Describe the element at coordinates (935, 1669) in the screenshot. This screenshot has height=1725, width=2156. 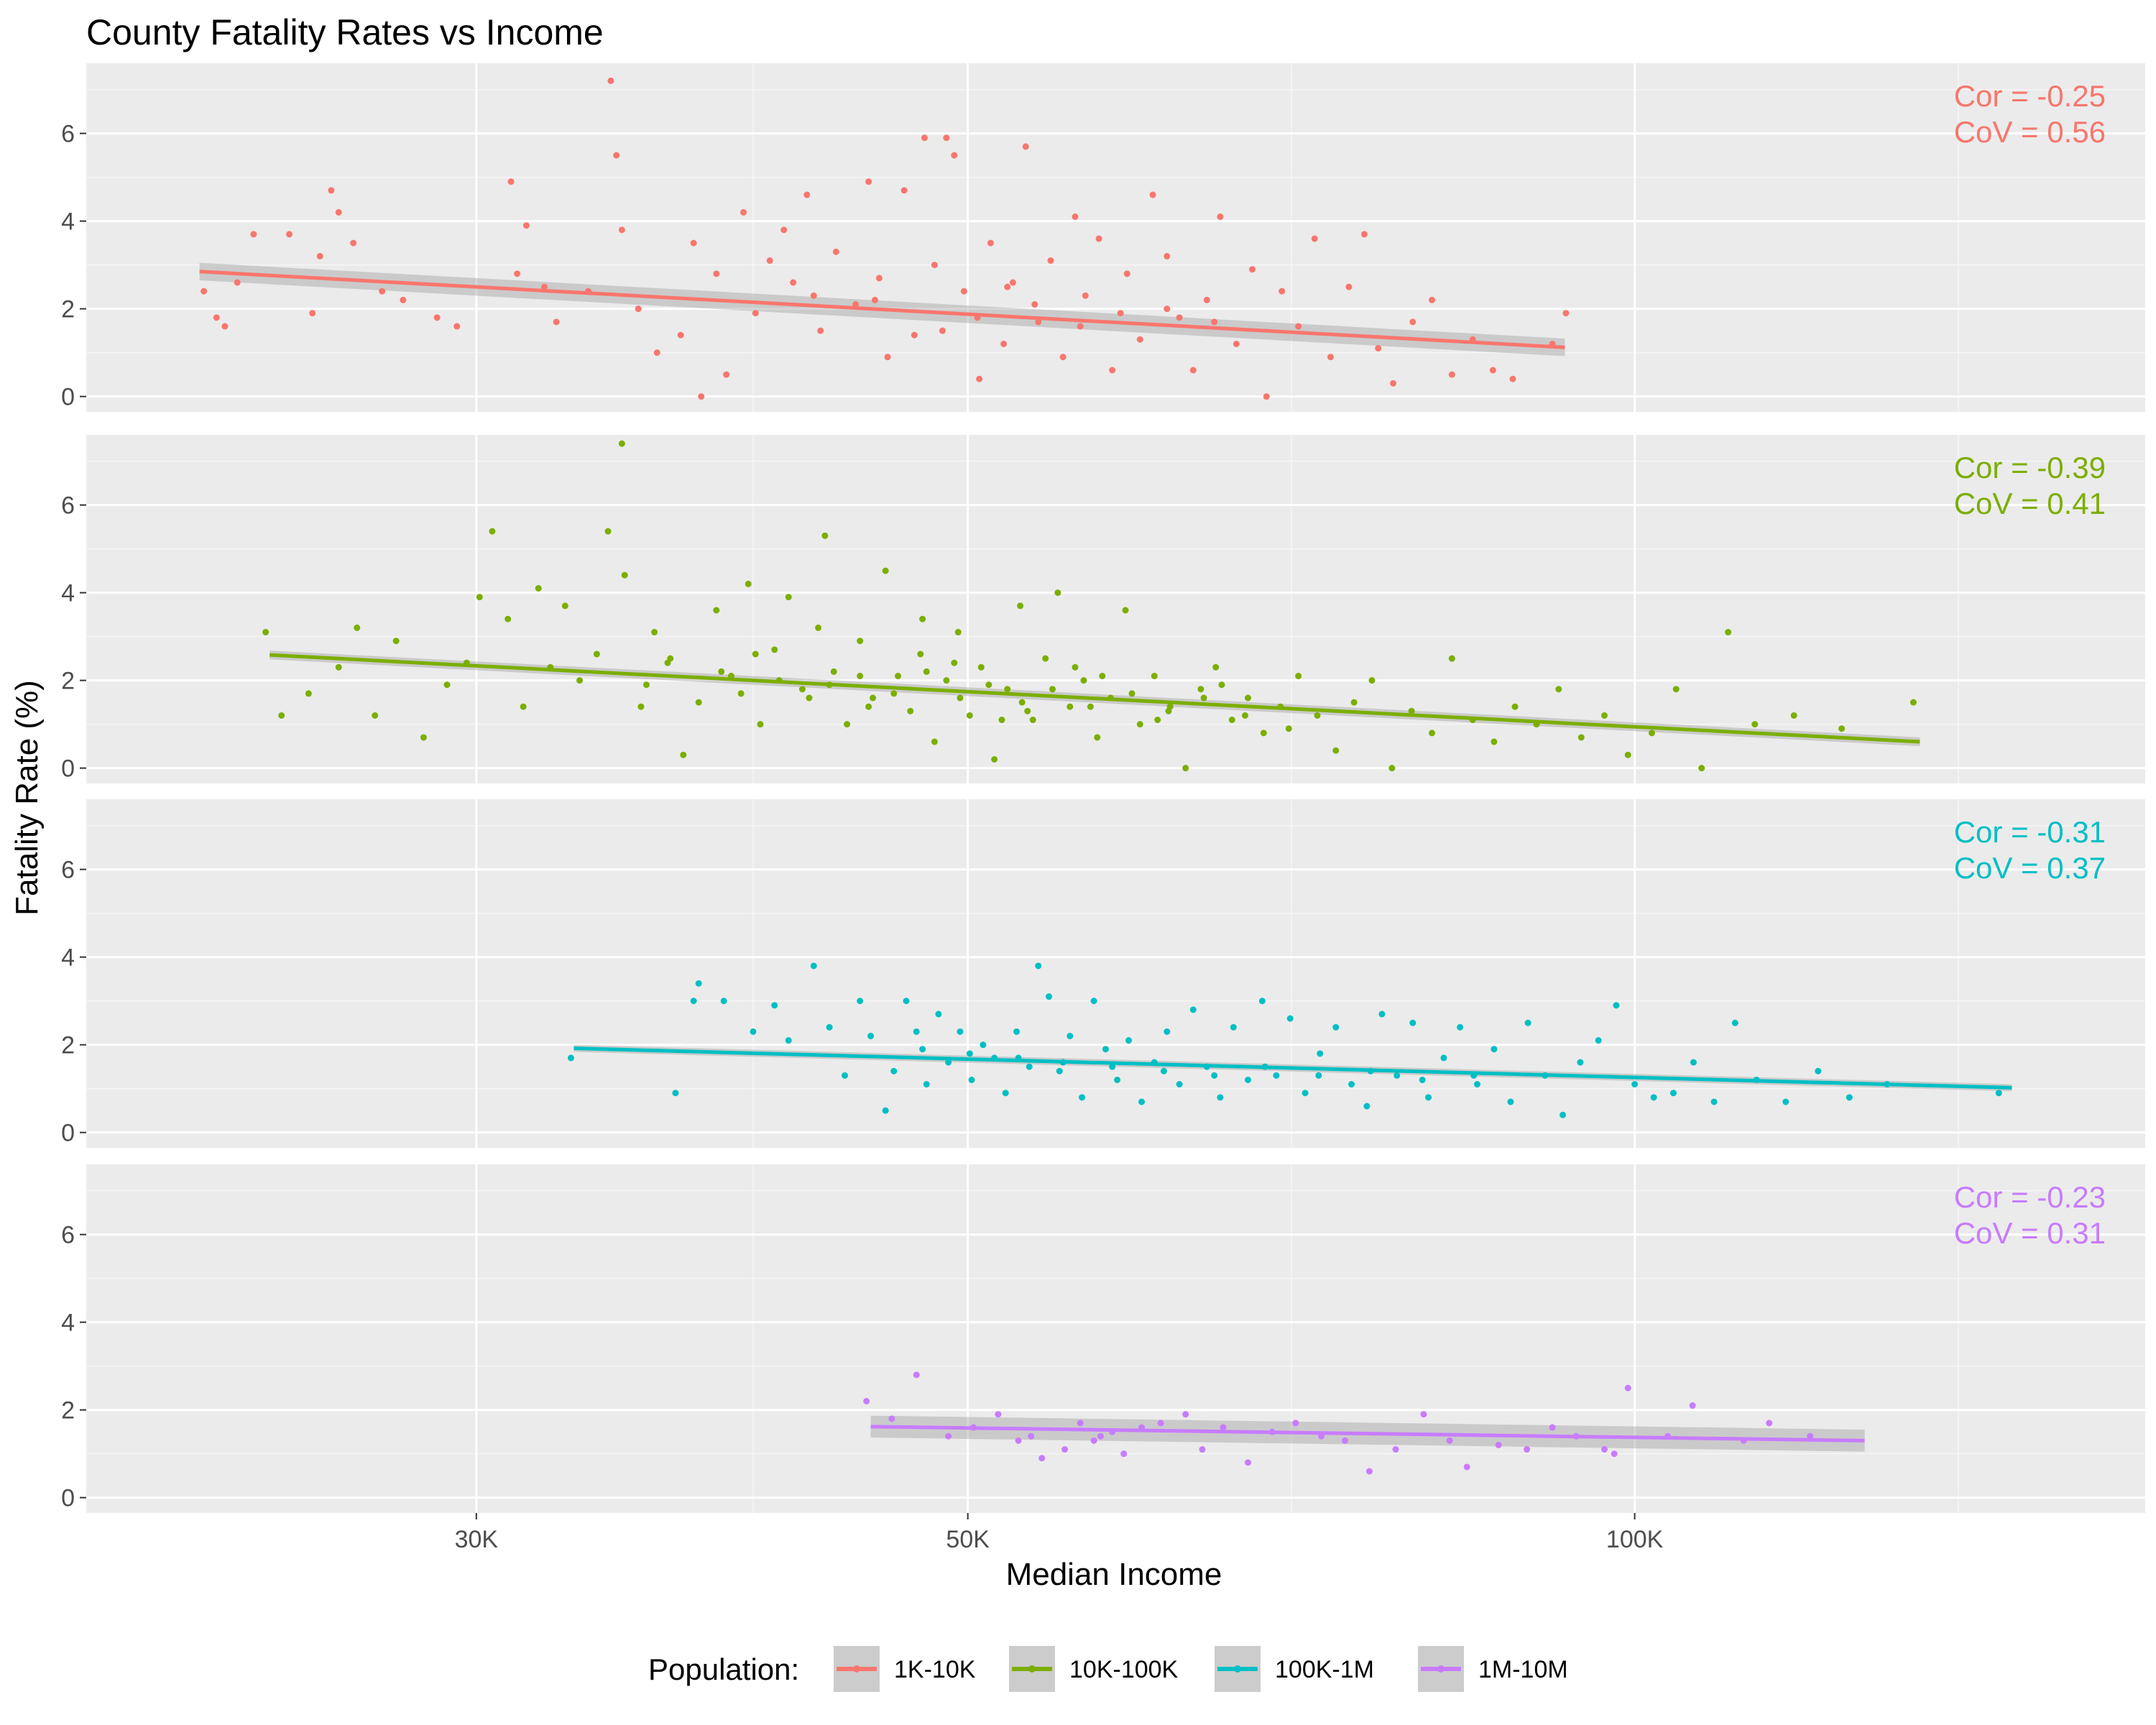
I see `legend-label: 1K-10K` at that location.